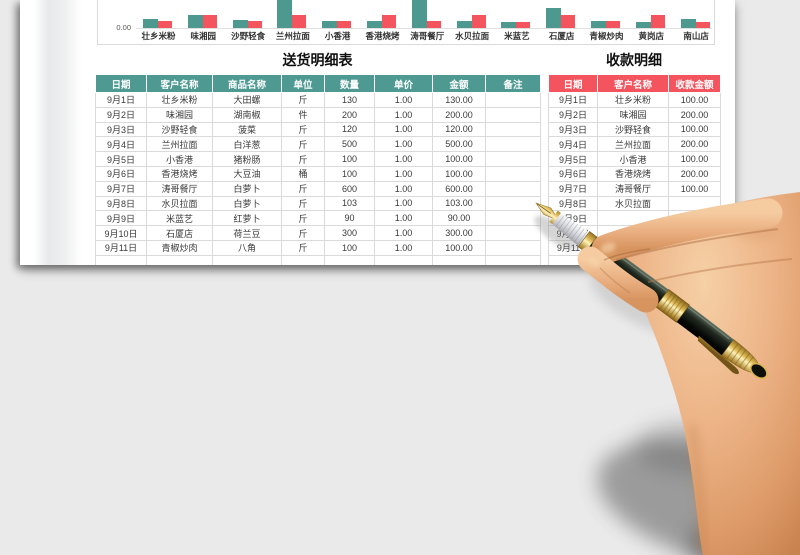  I want to click on palm-and-wrist, so click(713, 373).